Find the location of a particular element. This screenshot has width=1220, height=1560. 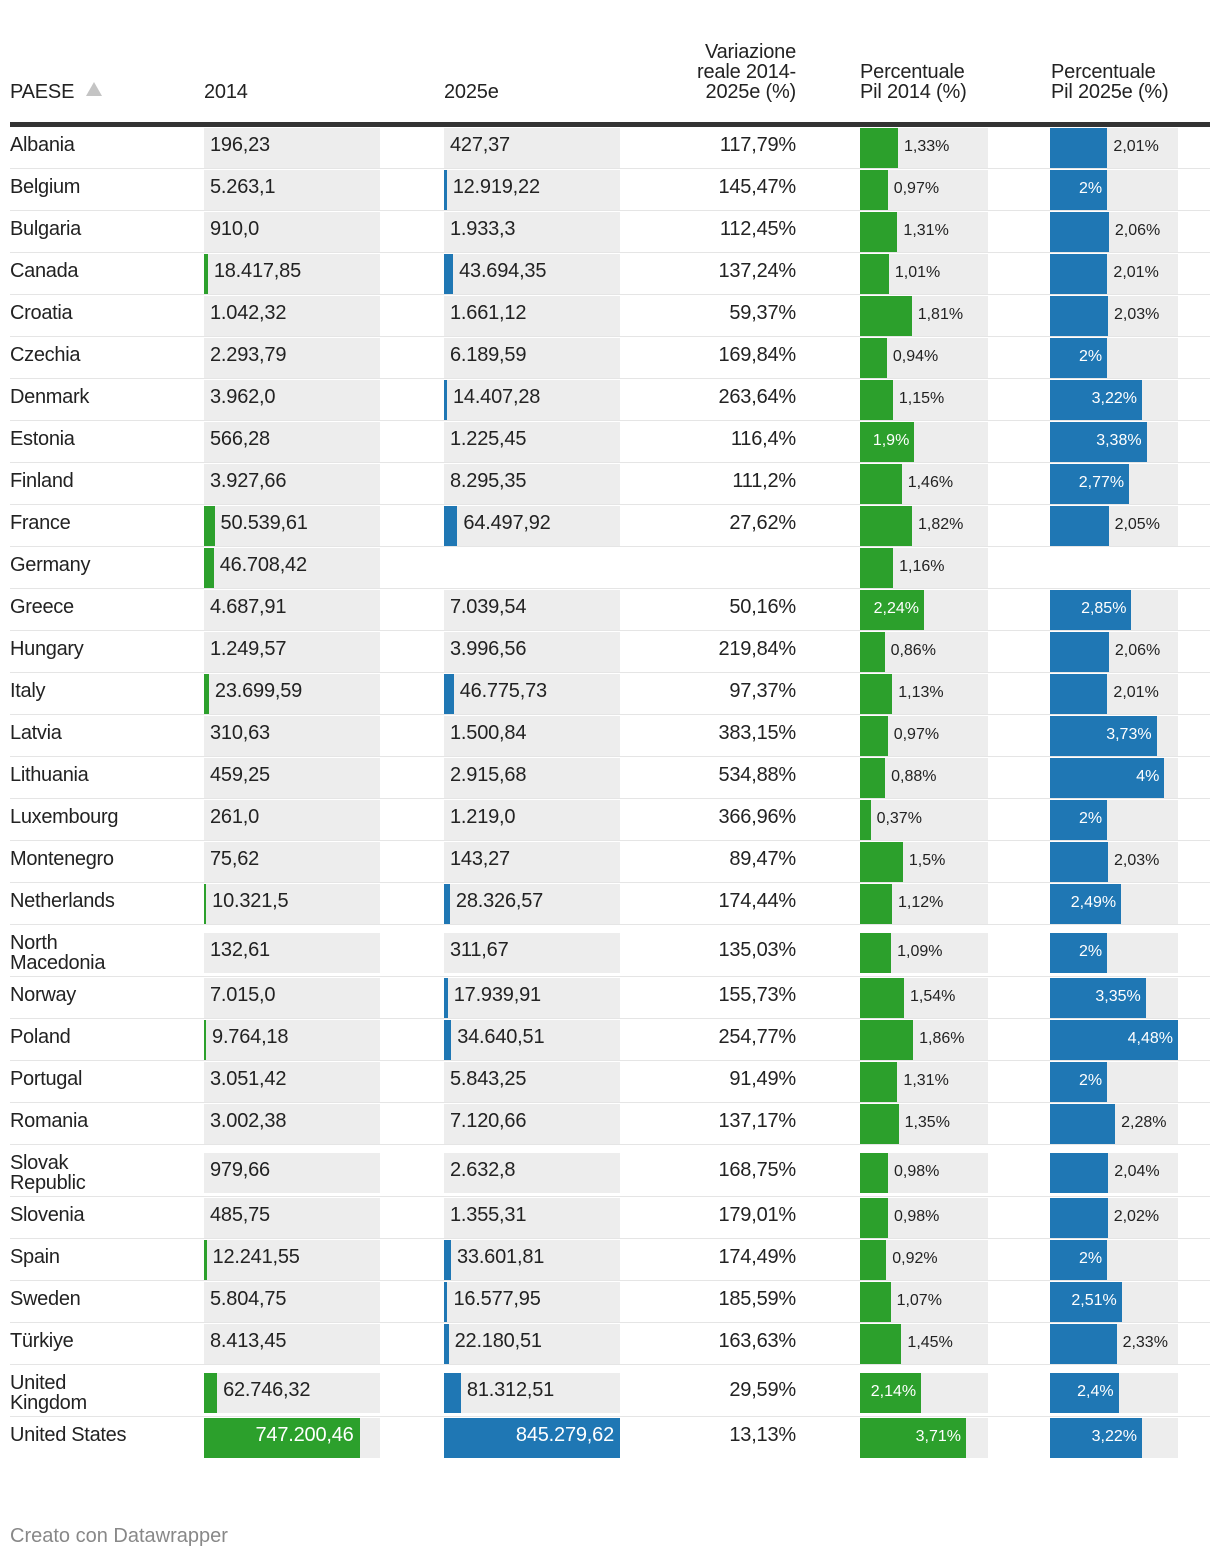

value-label-2025e: 2.632,8 is located at coordinates (483, 1170).